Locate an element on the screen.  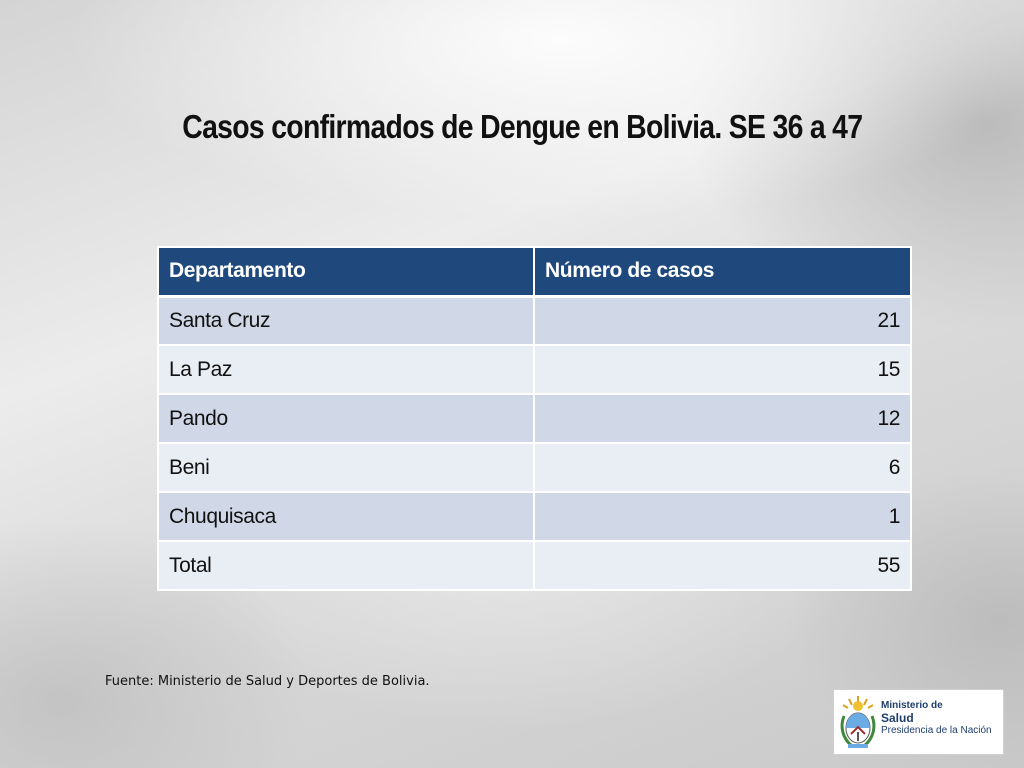
table-header-row: Departamento Número de casos is located at coordinates (534, 272).